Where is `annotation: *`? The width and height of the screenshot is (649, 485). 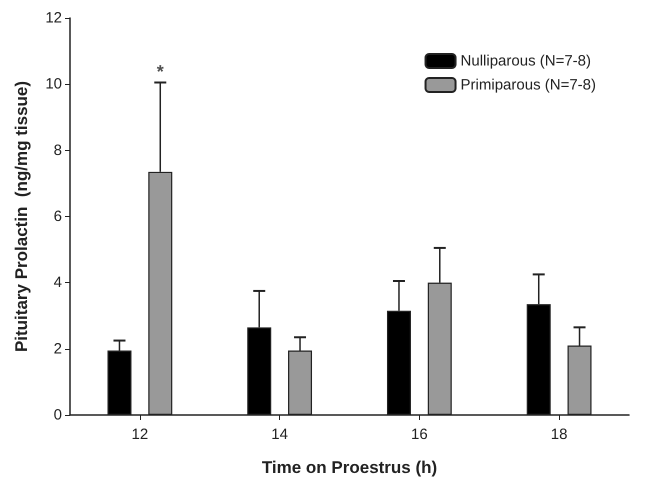
annotation: * is located at coordinates (160, 72).